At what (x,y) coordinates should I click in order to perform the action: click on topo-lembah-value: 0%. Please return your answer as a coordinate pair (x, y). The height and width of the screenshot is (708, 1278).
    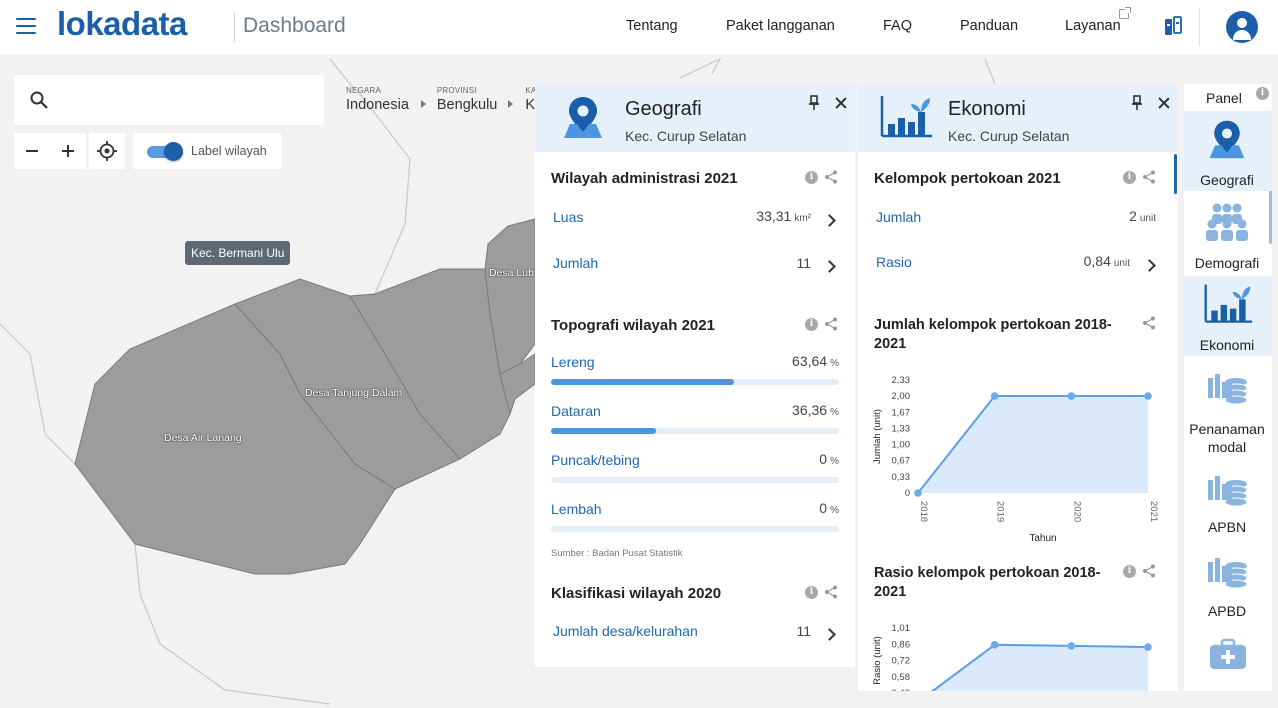
    Looking at the image, I should click on (787, 508).